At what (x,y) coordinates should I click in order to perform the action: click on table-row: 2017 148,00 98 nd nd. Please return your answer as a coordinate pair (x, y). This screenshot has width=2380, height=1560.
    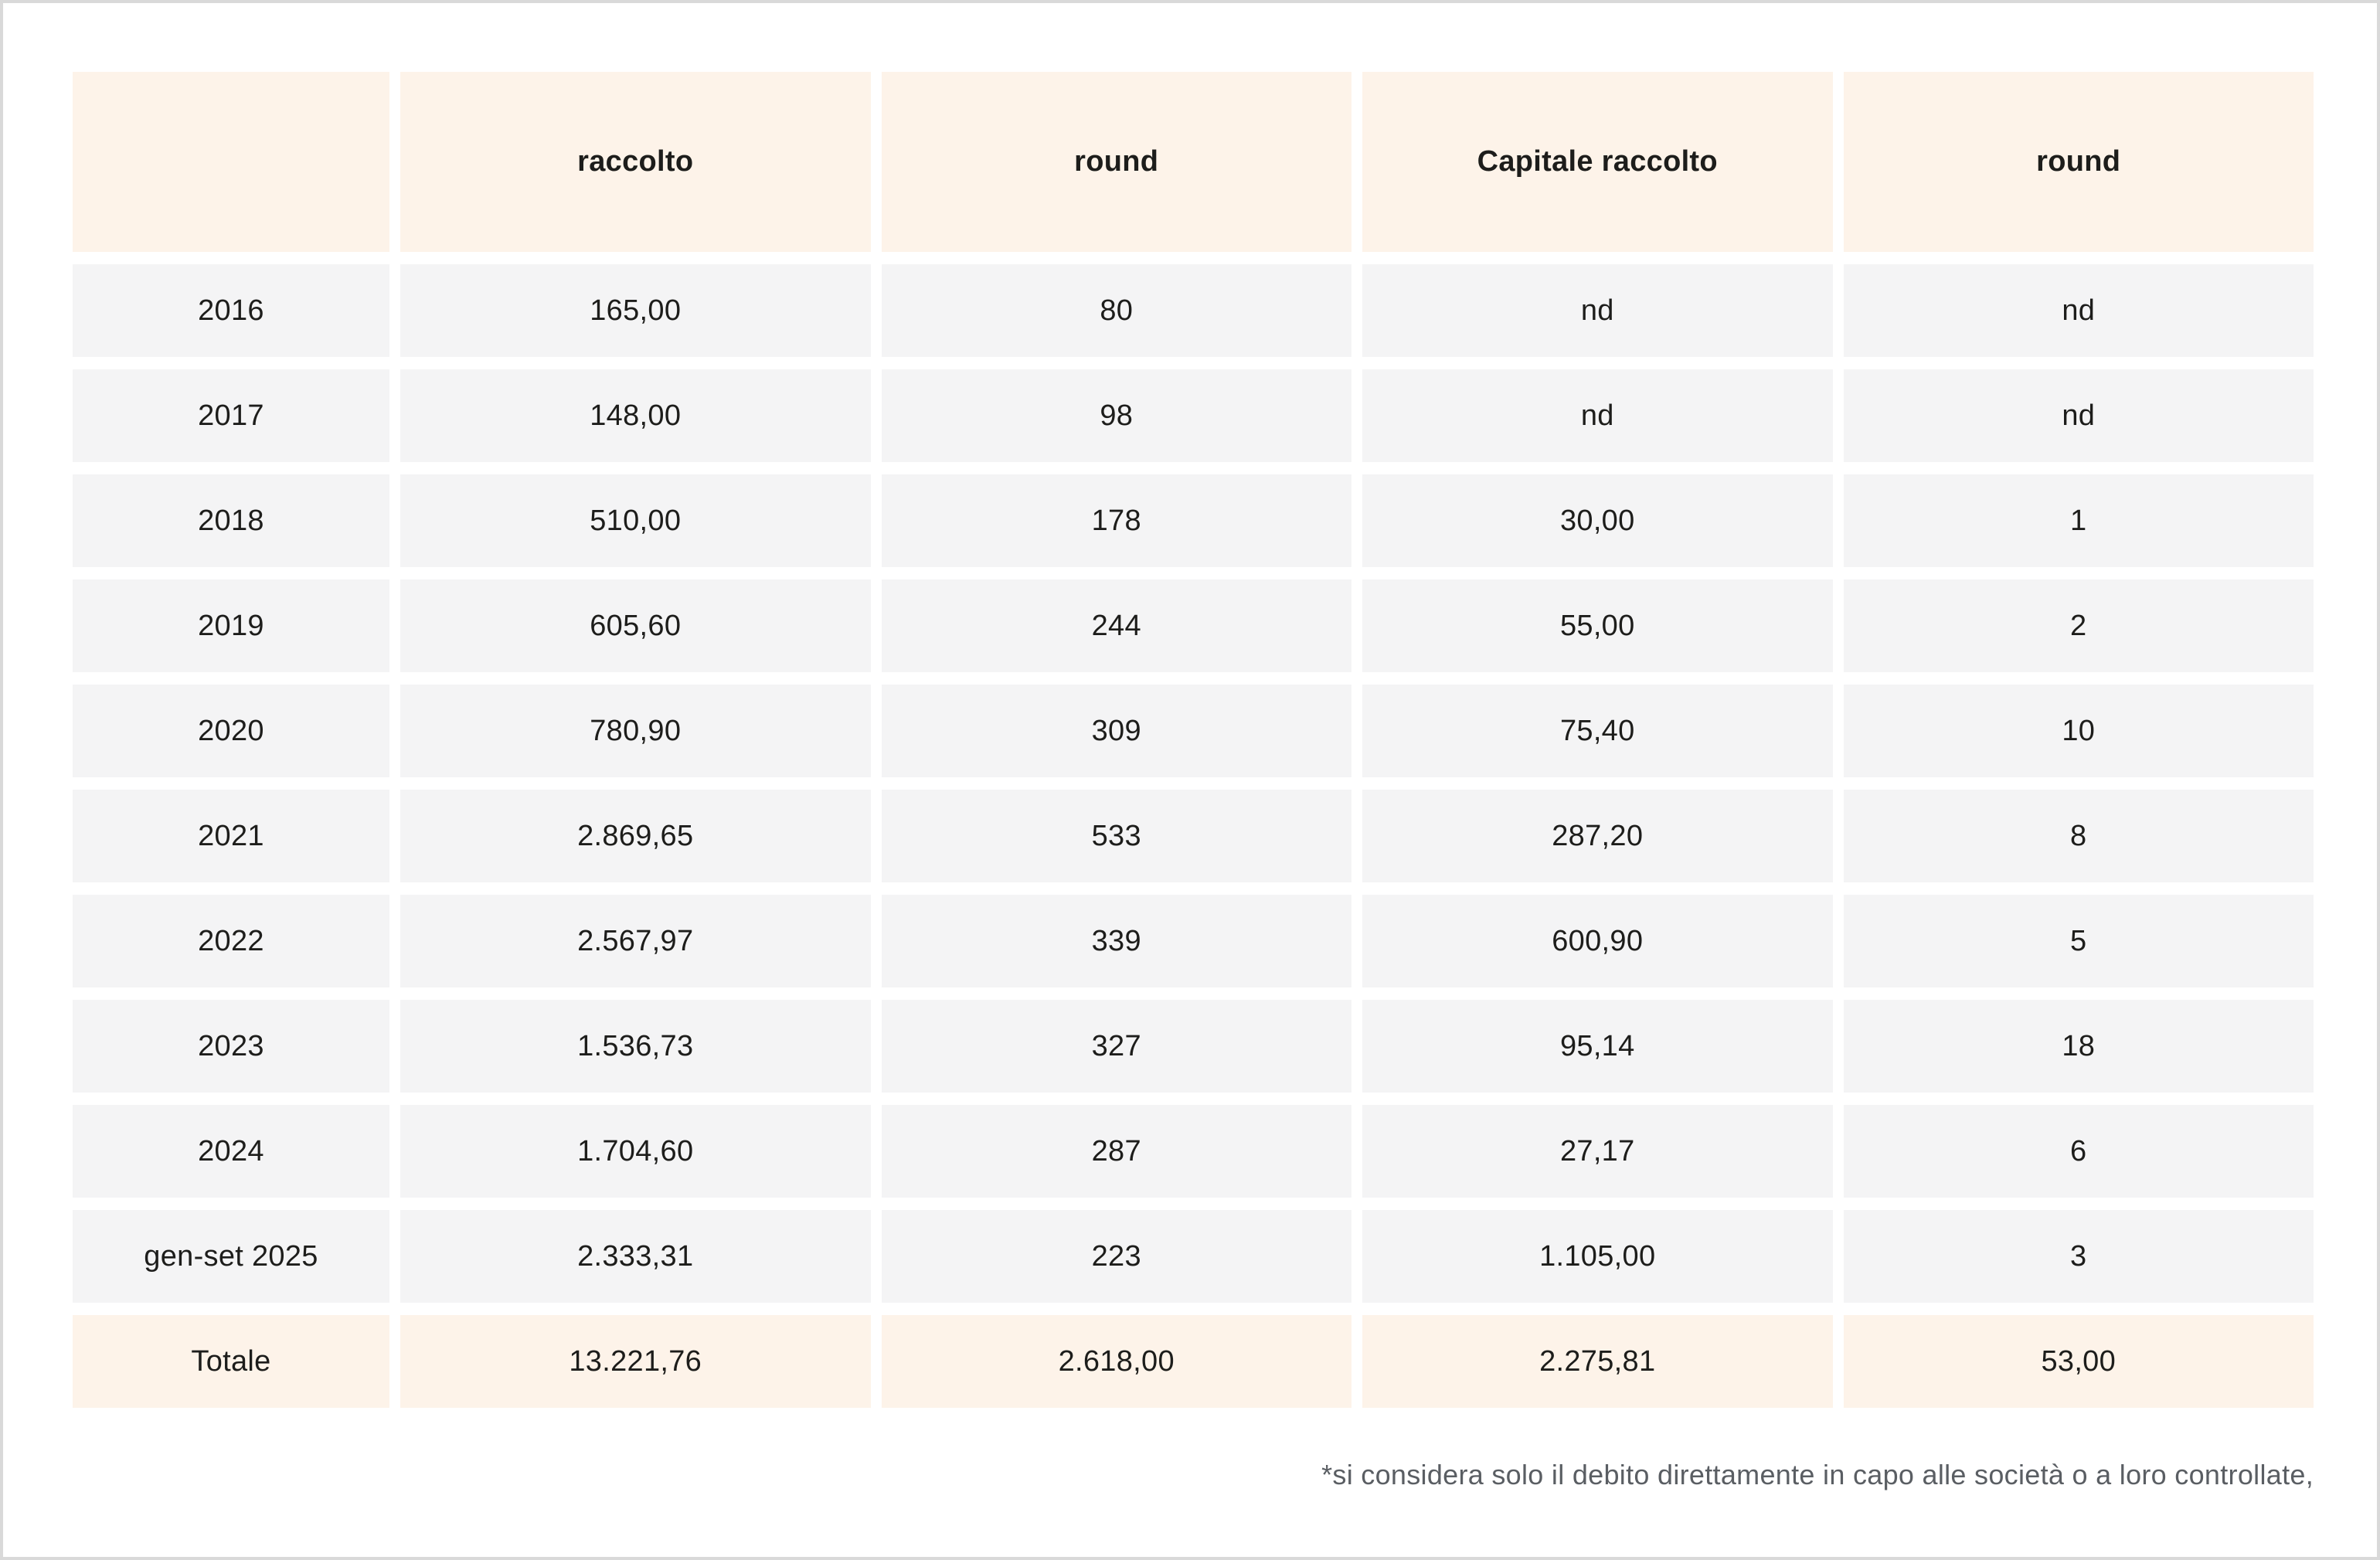
    Looking at the image, I should click on (1193, 416).